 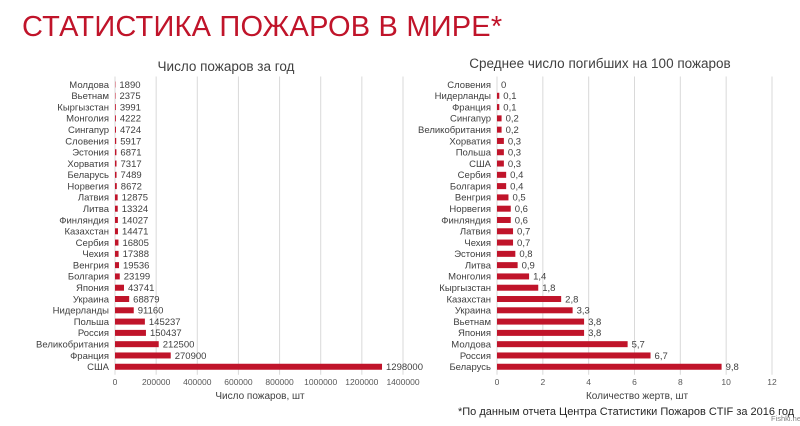 I want to click on x-tick-label: 12, so click(x=772, y=382).